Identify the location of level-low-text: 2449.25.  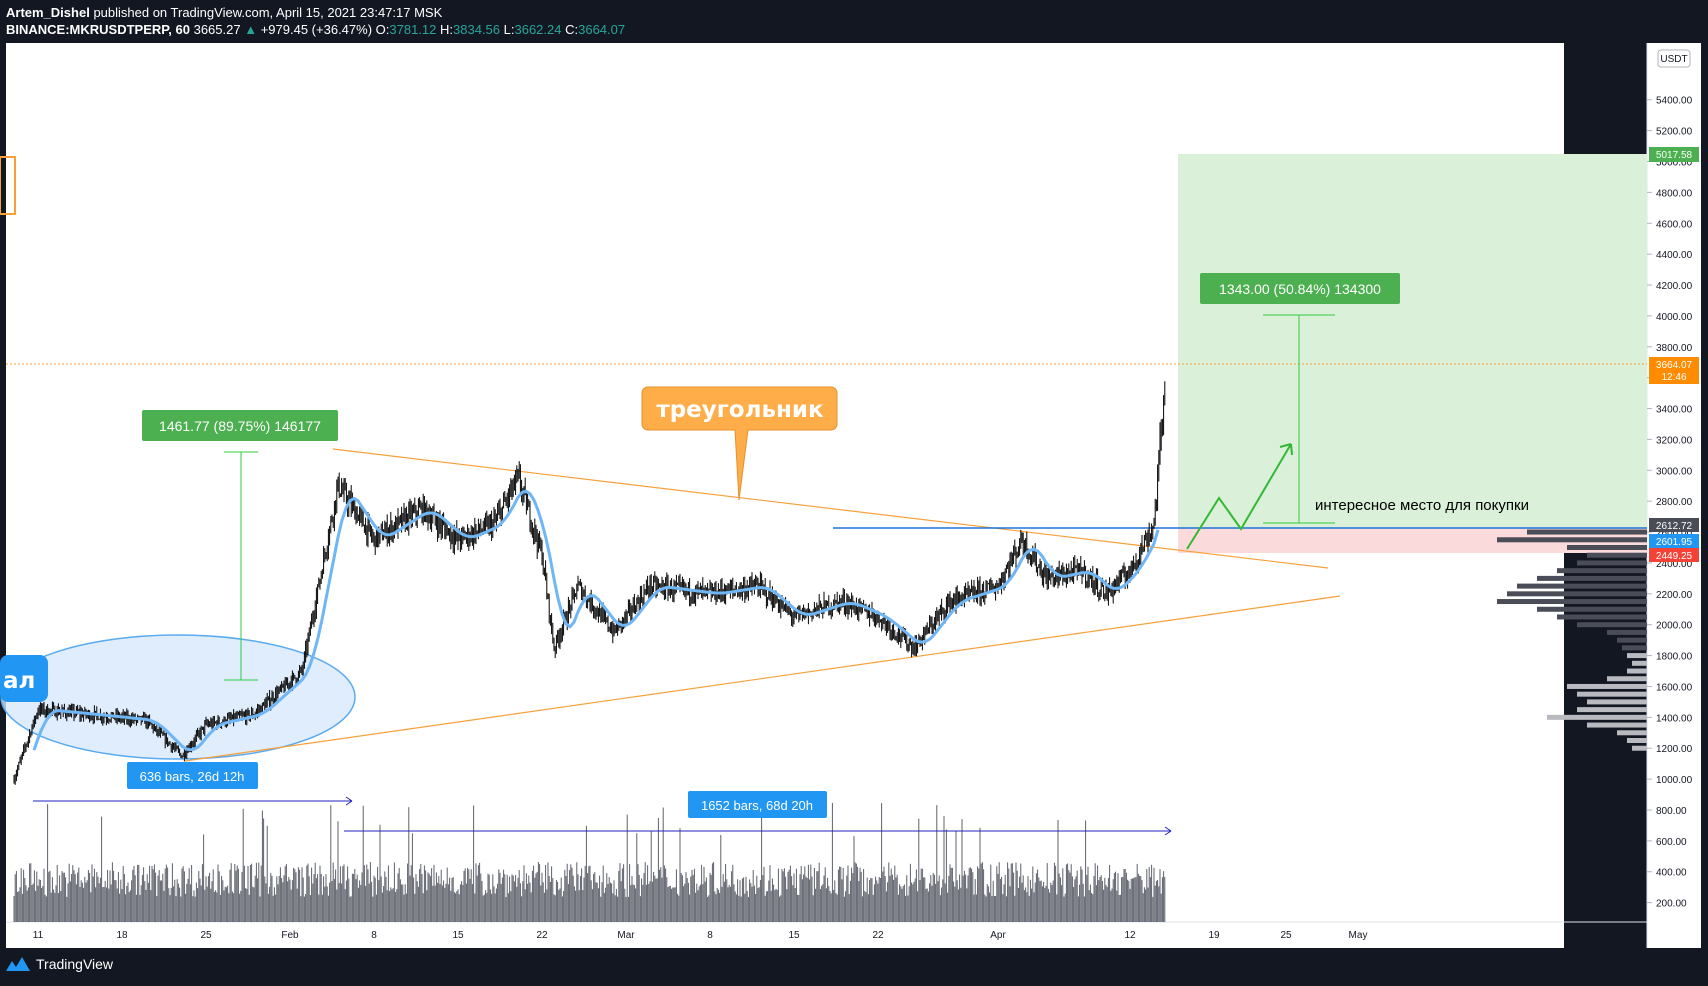
(1674, 556).